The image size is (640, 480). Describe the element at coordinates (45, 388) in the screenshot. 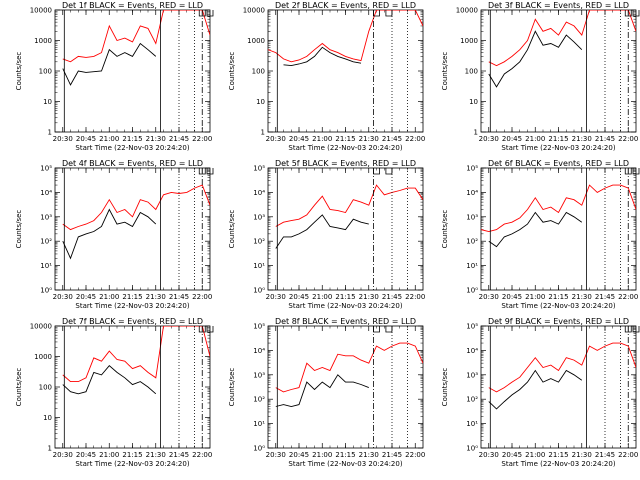

I see `y-tick-label: 100` at that location.